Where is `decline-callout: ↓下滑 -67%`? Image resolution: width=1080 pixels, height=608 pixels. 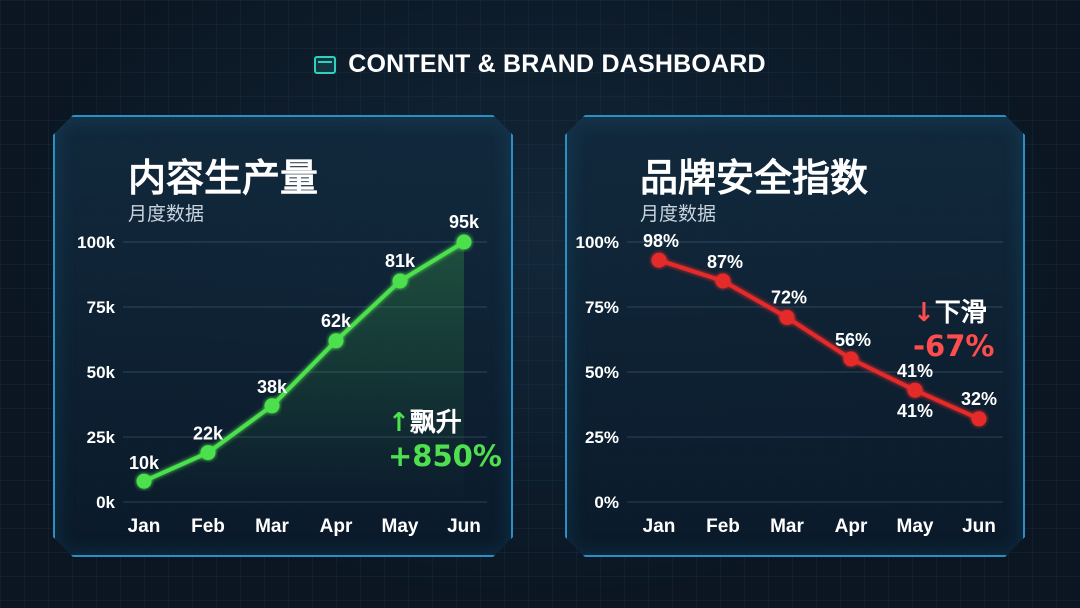
decline-callout: ↓下滑 -67% is located at coordinates (953, 327).